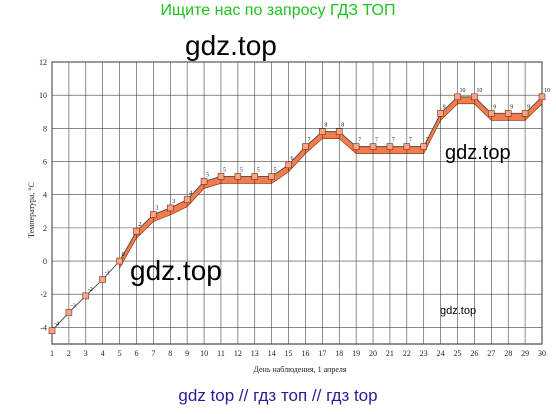  I want to click on x-tick-label: 10, so click(204, 353).